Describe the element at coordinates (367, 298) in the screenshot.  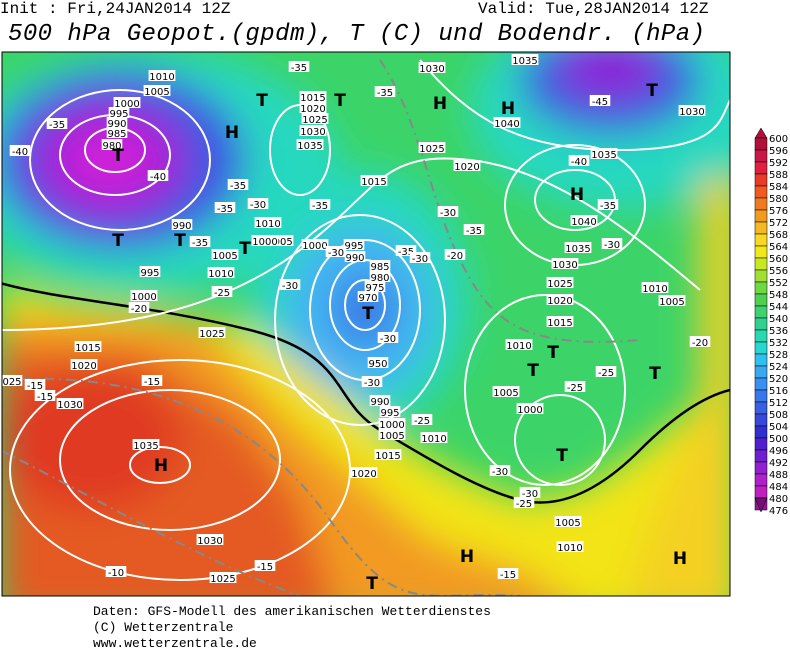
I see `isobar-label: 970` at that location.